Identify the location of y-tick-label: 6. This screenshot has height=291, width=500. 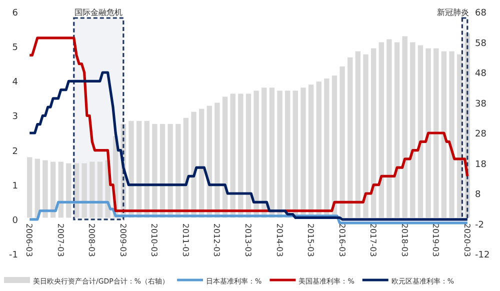
(15, 13).